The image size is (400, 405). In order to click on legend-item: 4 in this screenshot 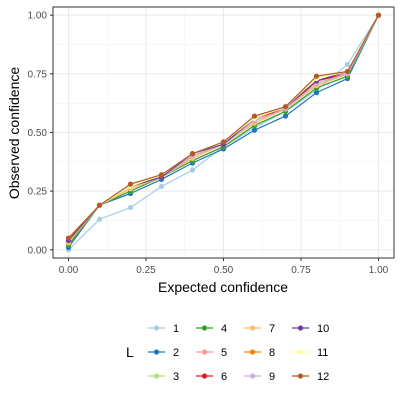, I will do `click(211, 329)`.